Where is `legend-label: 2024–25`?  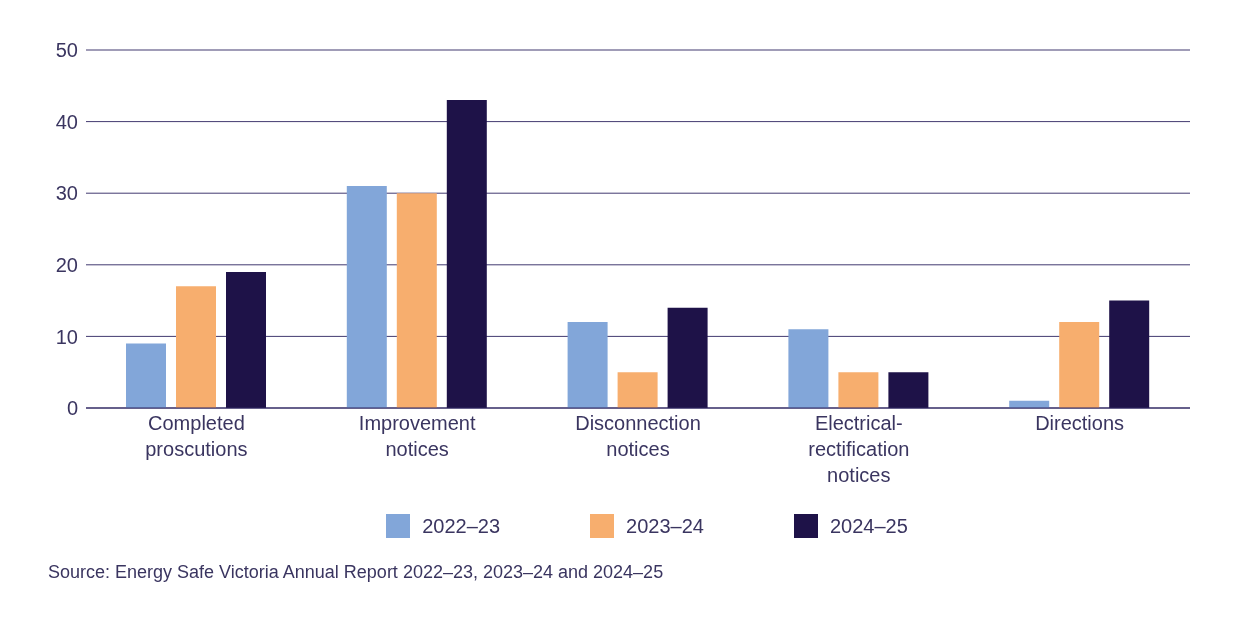 legend-label: 2024–25 is located at coordinates (868, 526).